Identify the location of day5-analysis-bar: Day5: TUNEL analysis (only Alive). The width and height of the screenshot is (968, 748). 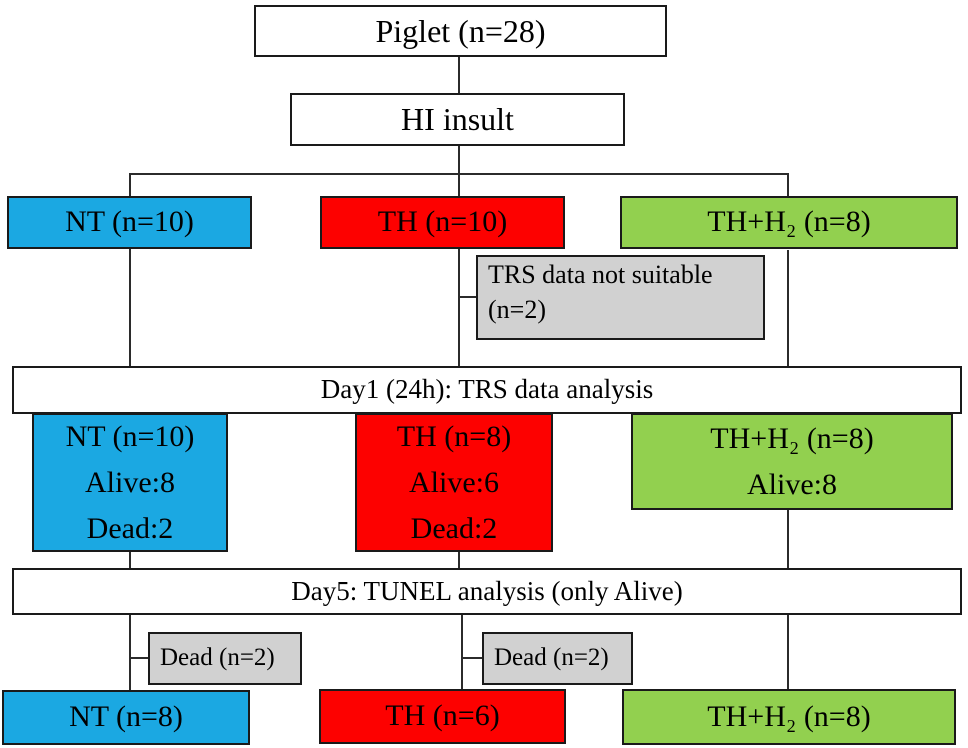
(487, 591).